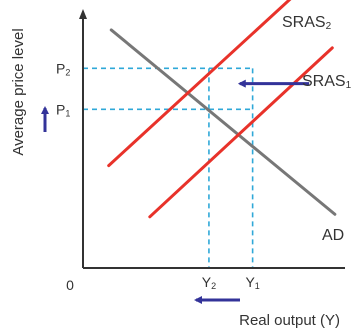  What do you see at coordinates (333, 235) in the screenshot?
I see `curve-label-ad: AD` at bounding box center [333, 235].